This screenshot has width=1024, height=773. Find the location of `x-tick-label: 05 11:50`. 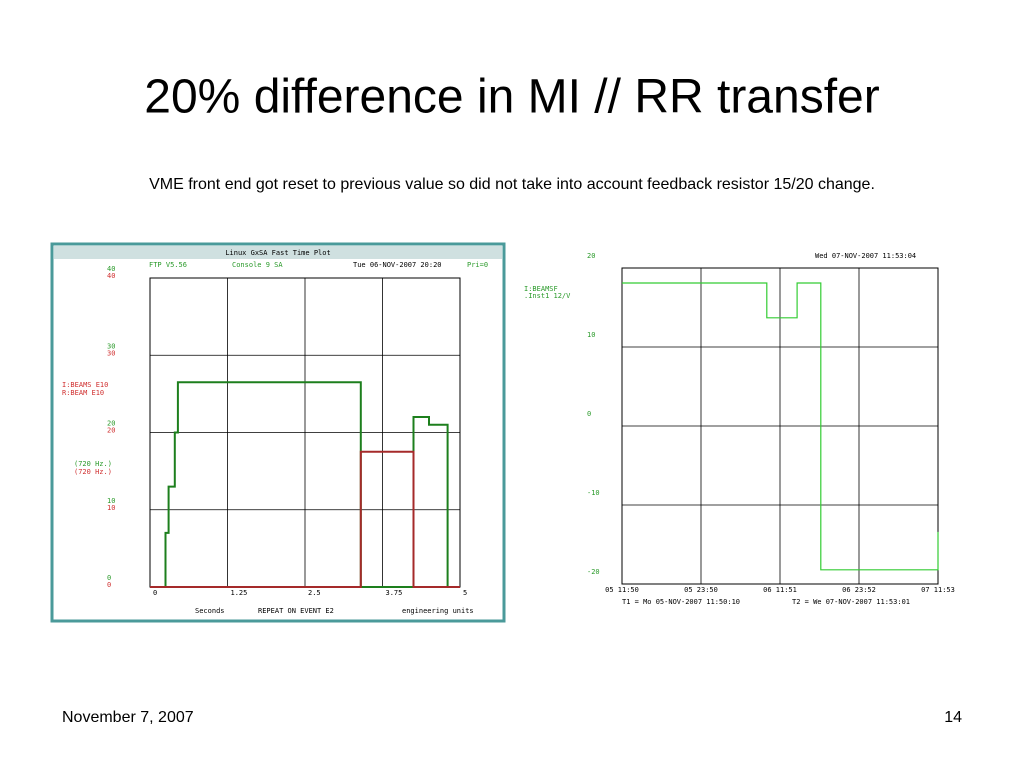

x-tick-label: 05 11:50 is located at coordinates (622, 590).